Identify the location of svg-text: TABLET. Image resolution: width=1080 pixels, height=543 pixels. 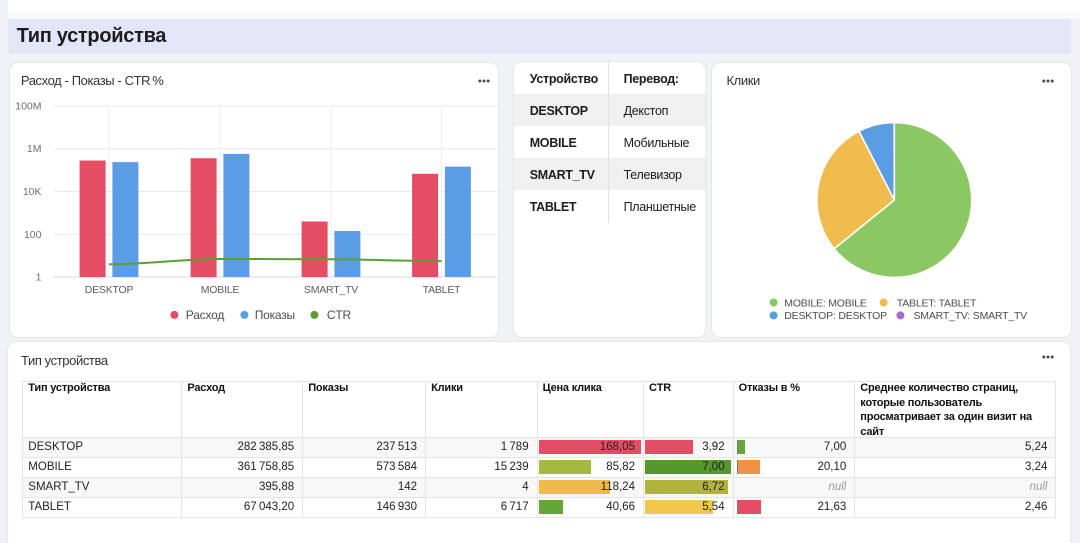
(442, 290).